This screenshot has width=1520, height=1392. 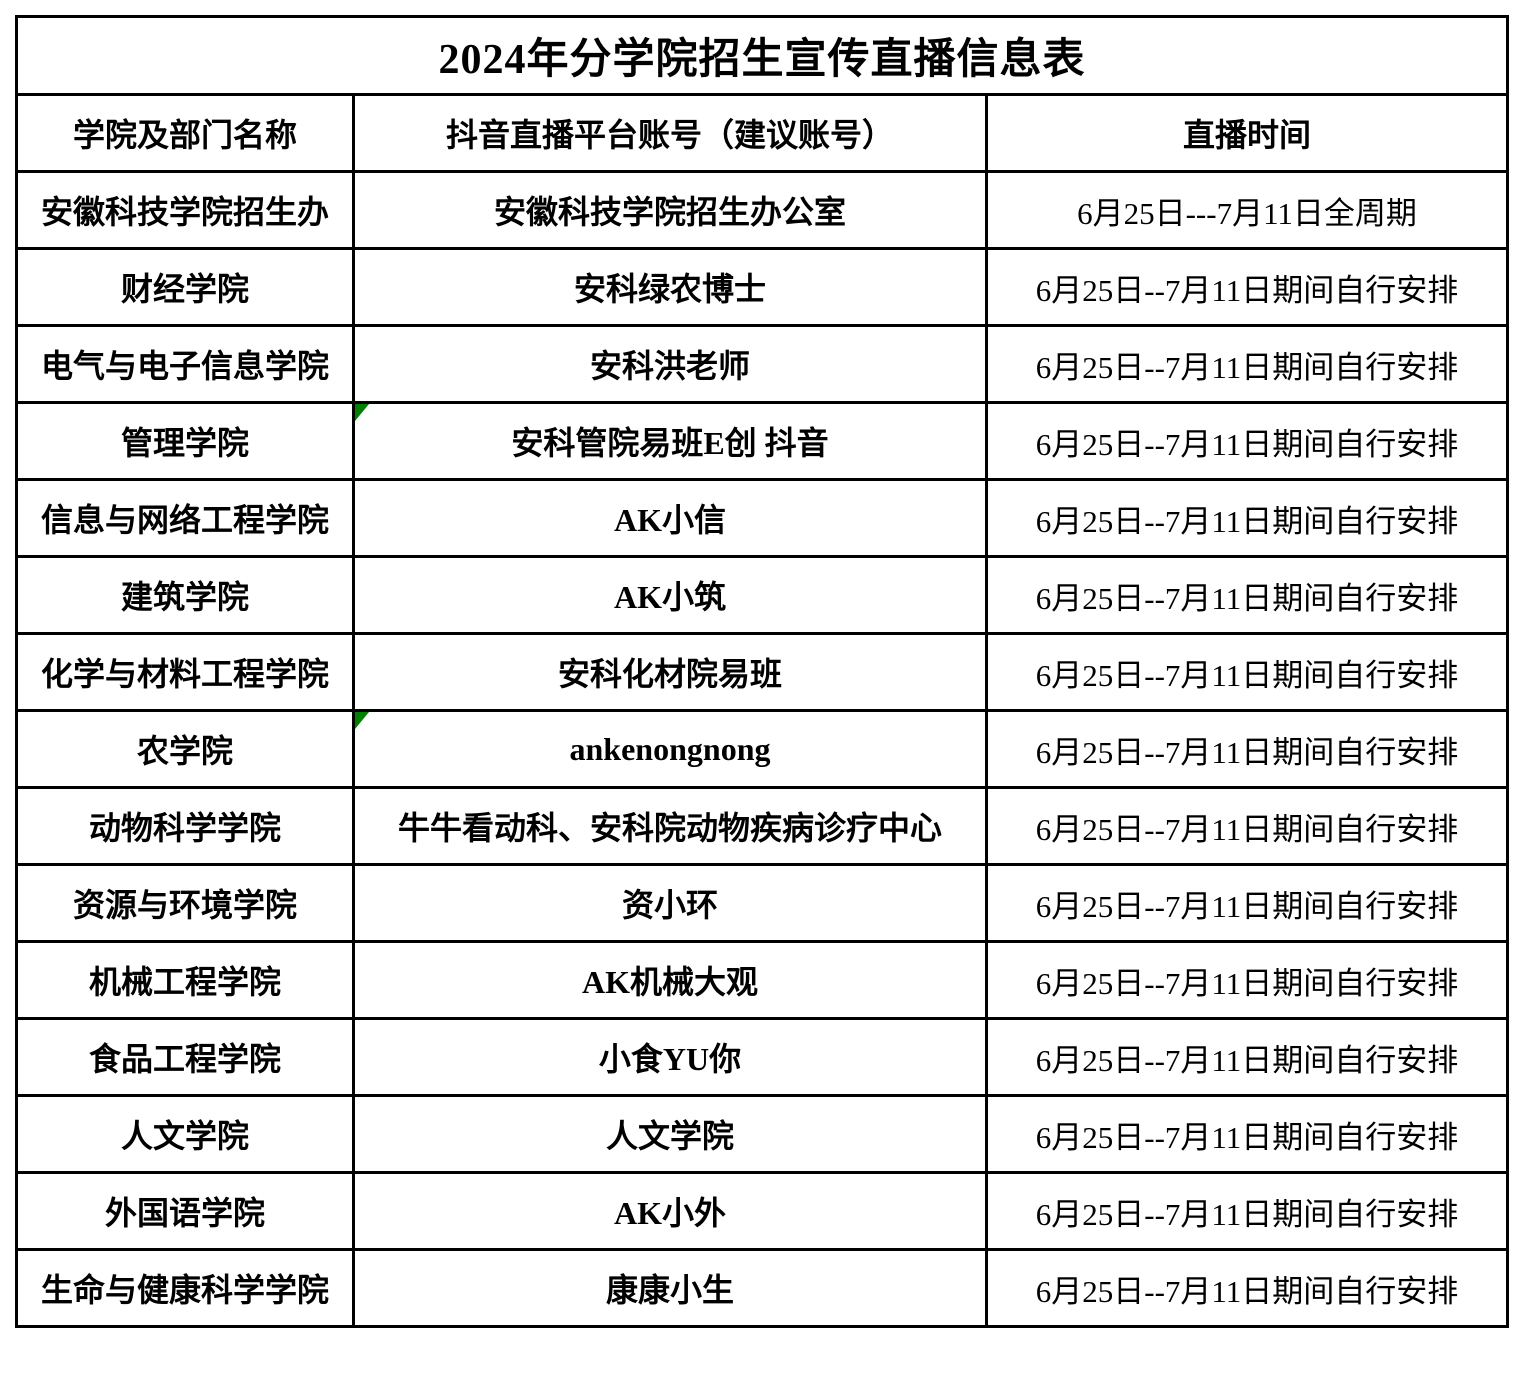 I want to click on table-row: 信息与网络工程学院 AK小信 6月25日--7月11日期间自行安排, so click(x=762, y=518).